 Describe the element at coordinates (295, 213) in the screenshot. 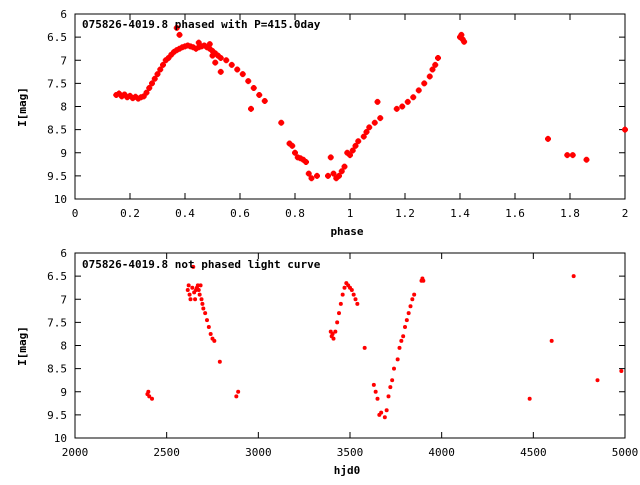

I see `phased-x-tick-label: 0.8` at that location.